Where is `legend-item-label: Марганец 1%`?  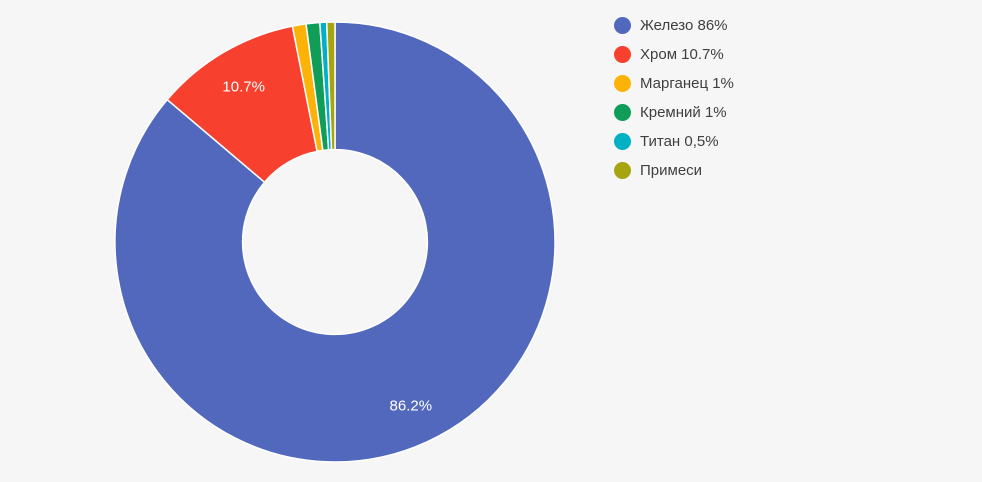 legend-item-label: Марганец 1% is located at coordinates (687, 83).